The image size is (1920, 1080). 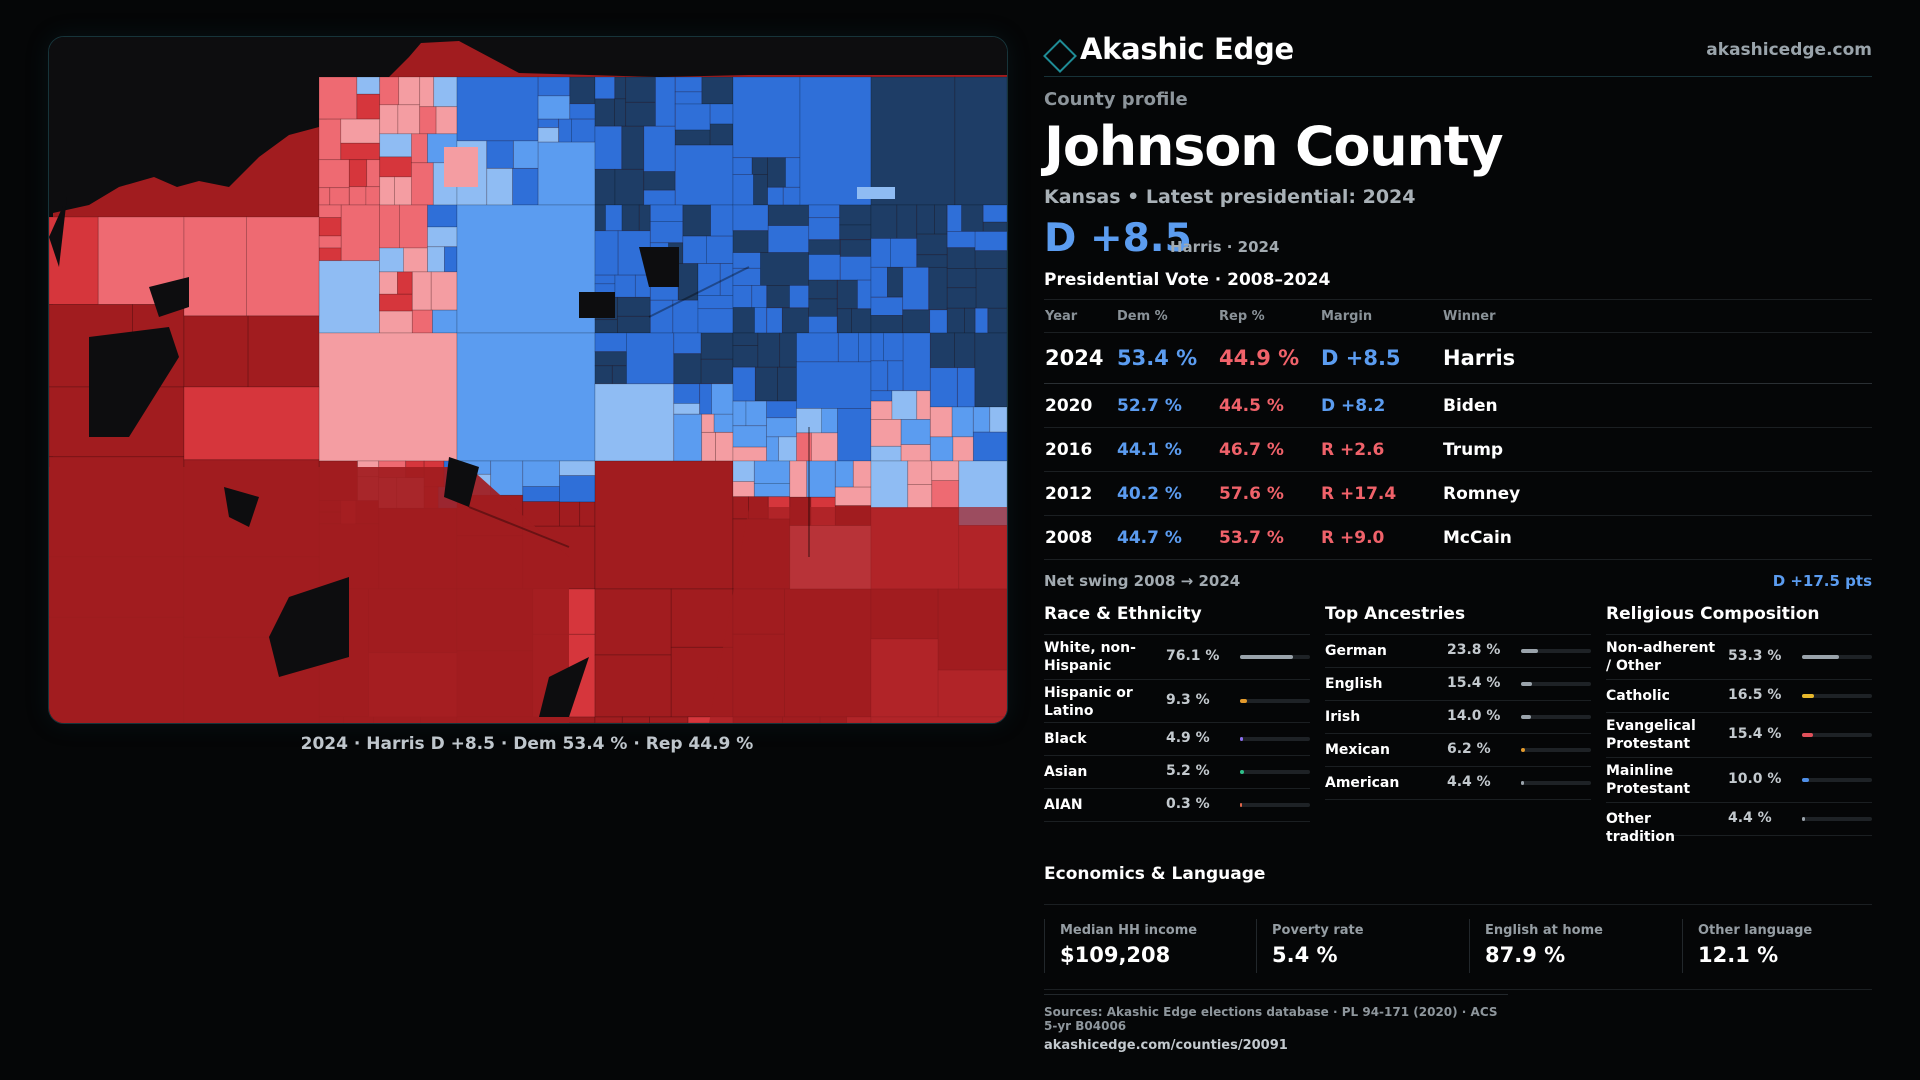 I want to click on county-page-link: akashicedge.com/counties/20091, so click(x=1166, y=1045).